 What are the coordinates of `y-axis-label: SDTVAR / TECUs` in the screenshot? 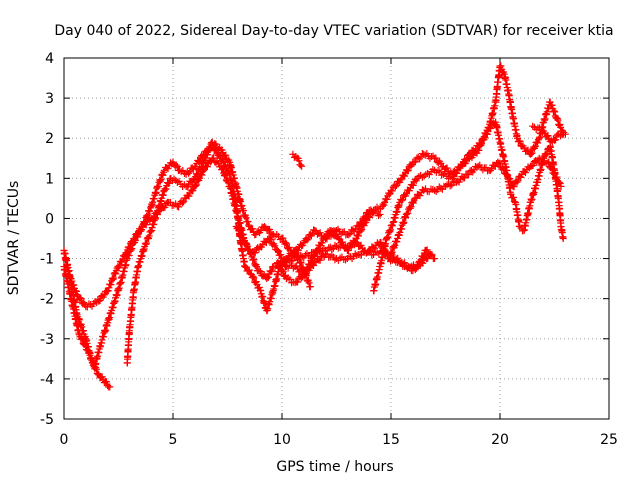 It's located at (14, 238).